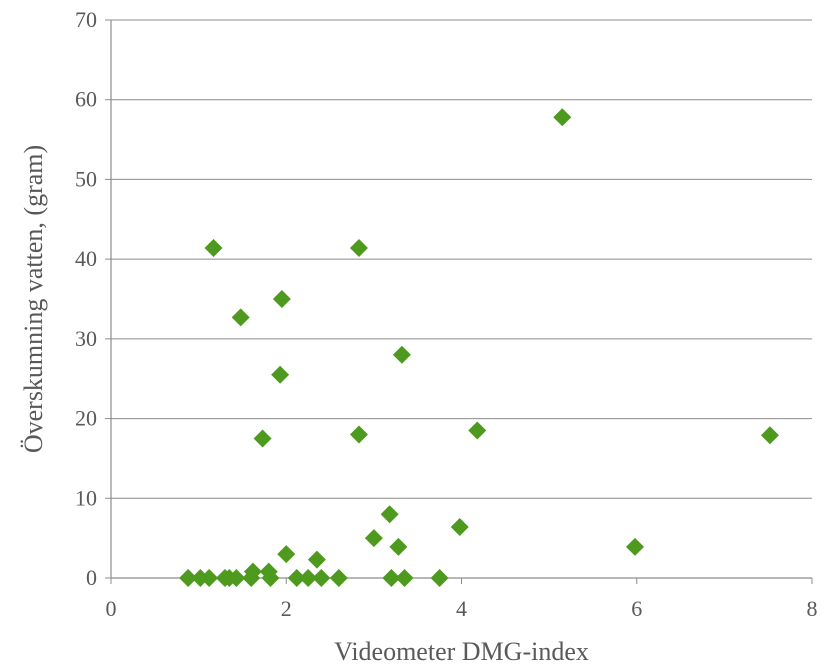  What do you see at coordinates (461, 608) in the screenshot?
I see `x-tick-label: 4` at bounding box center [461, 608].